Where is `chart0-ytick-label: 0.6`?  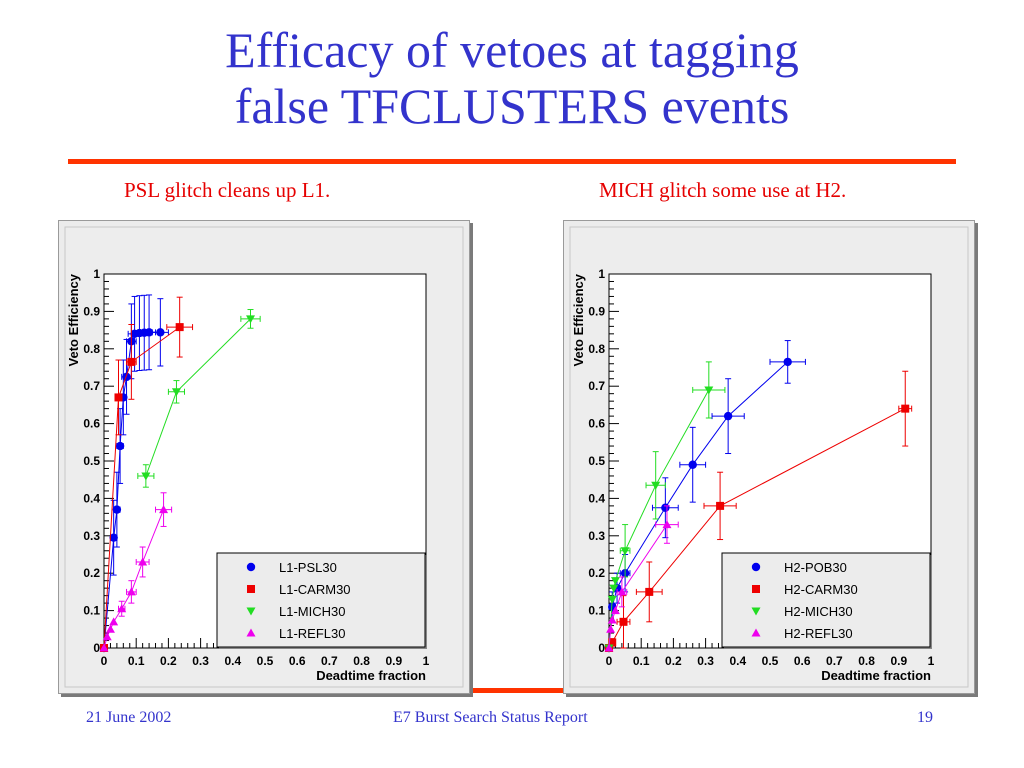 chart0-ytick-label: 0.6 is located at coordinates (91, 424).